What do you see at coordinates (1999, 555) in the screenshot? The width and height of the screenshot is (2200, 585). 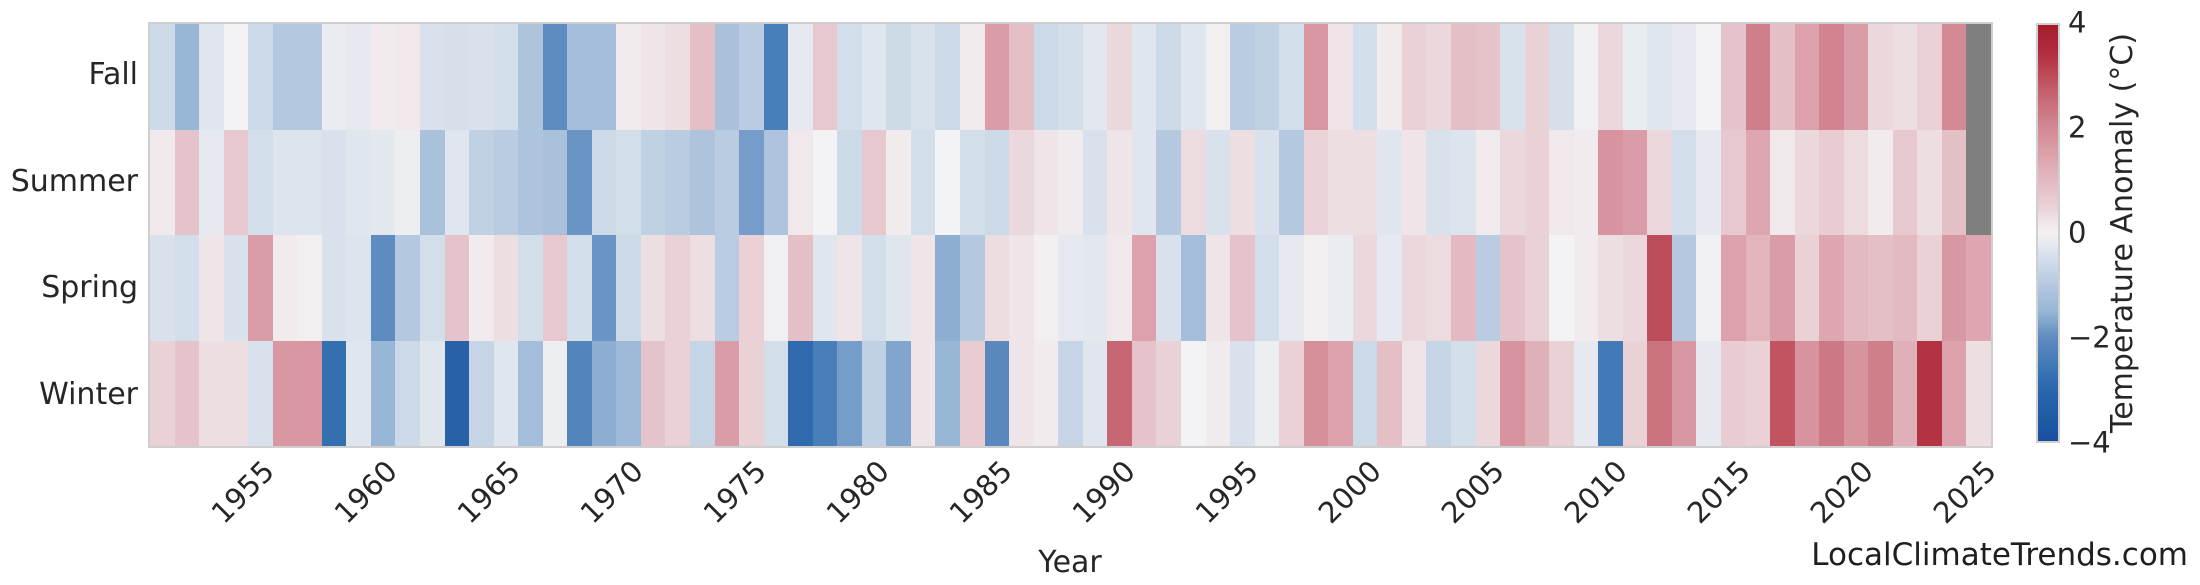 I see `watermark-text: LocalClimateTrends.com` at bounding box center [1999, 555].